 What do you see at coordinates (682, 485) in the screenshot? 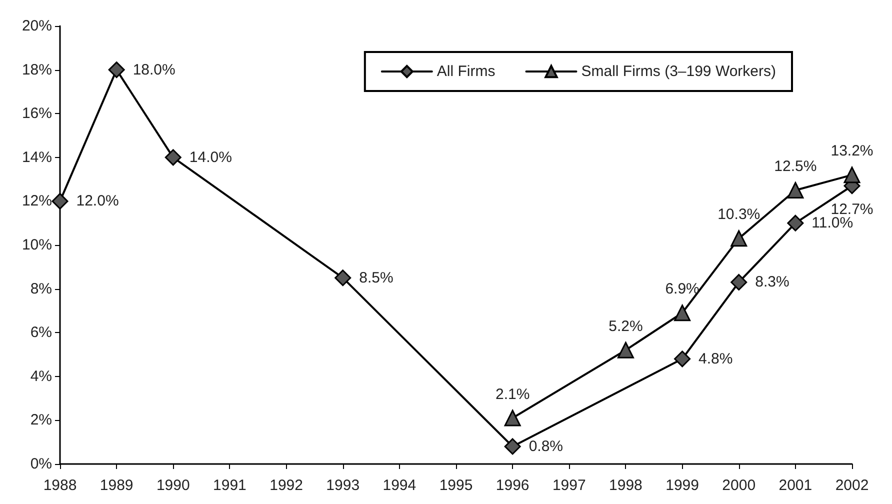
I see `x-tick-label: 1999` at bounding box center [682, 485].